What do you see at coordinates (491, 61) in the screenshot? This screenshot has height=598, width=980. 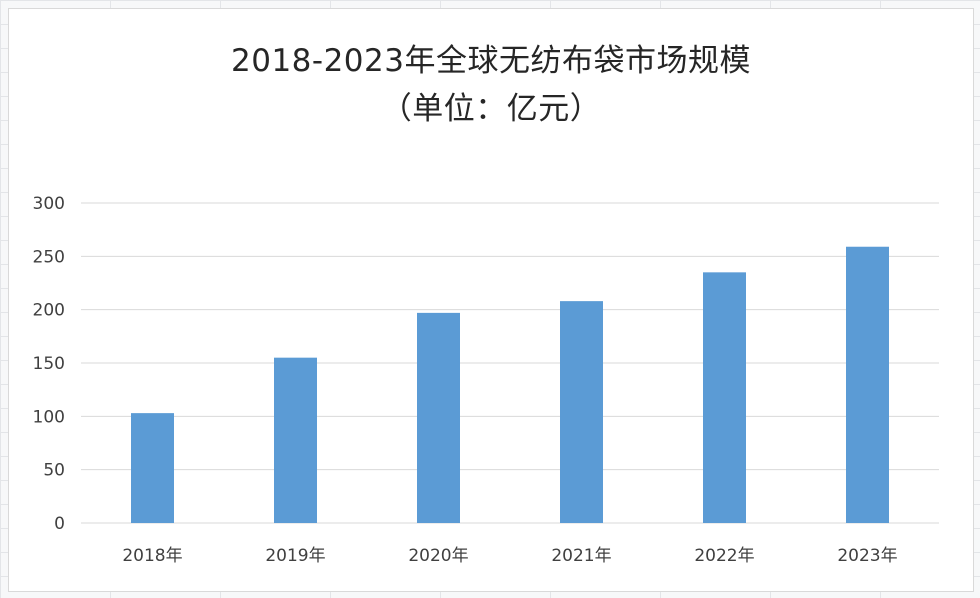 I see `chart-title: 2018-2023年全球无纺布袋市场规模` at bounding box center [491, 61].